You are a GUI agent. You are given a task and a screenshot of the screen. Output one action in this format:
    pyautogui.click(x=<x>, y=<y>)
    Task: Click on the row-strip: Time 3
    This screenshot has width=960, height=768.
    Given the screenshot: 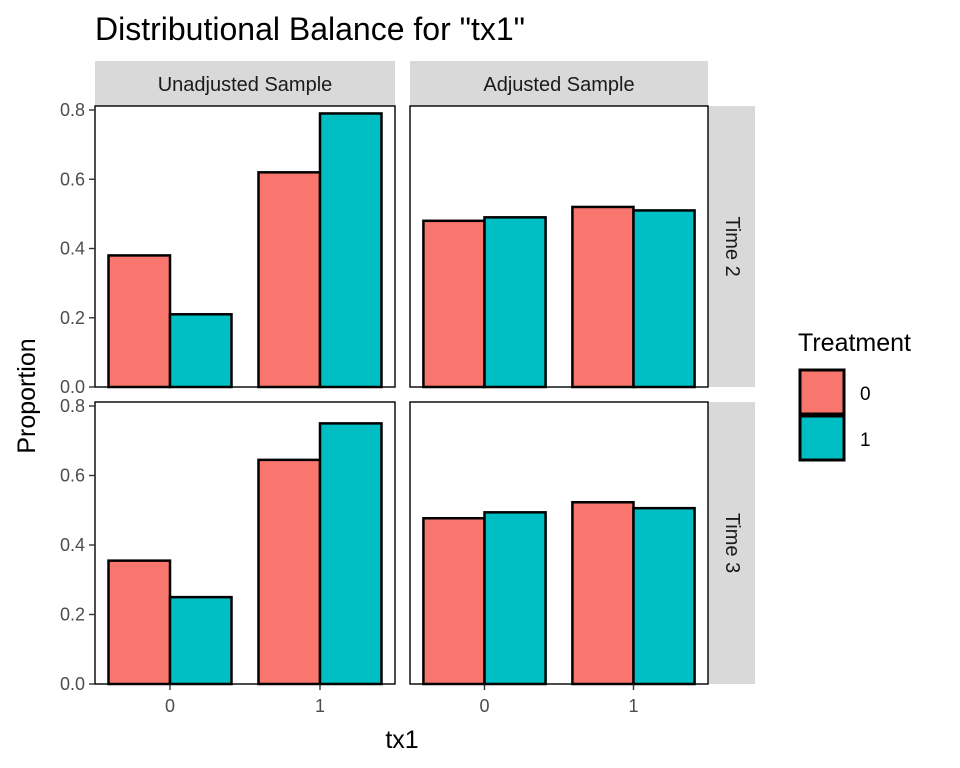 What is the action you would take?
    pyautogui.click(x=731, y=543)
    